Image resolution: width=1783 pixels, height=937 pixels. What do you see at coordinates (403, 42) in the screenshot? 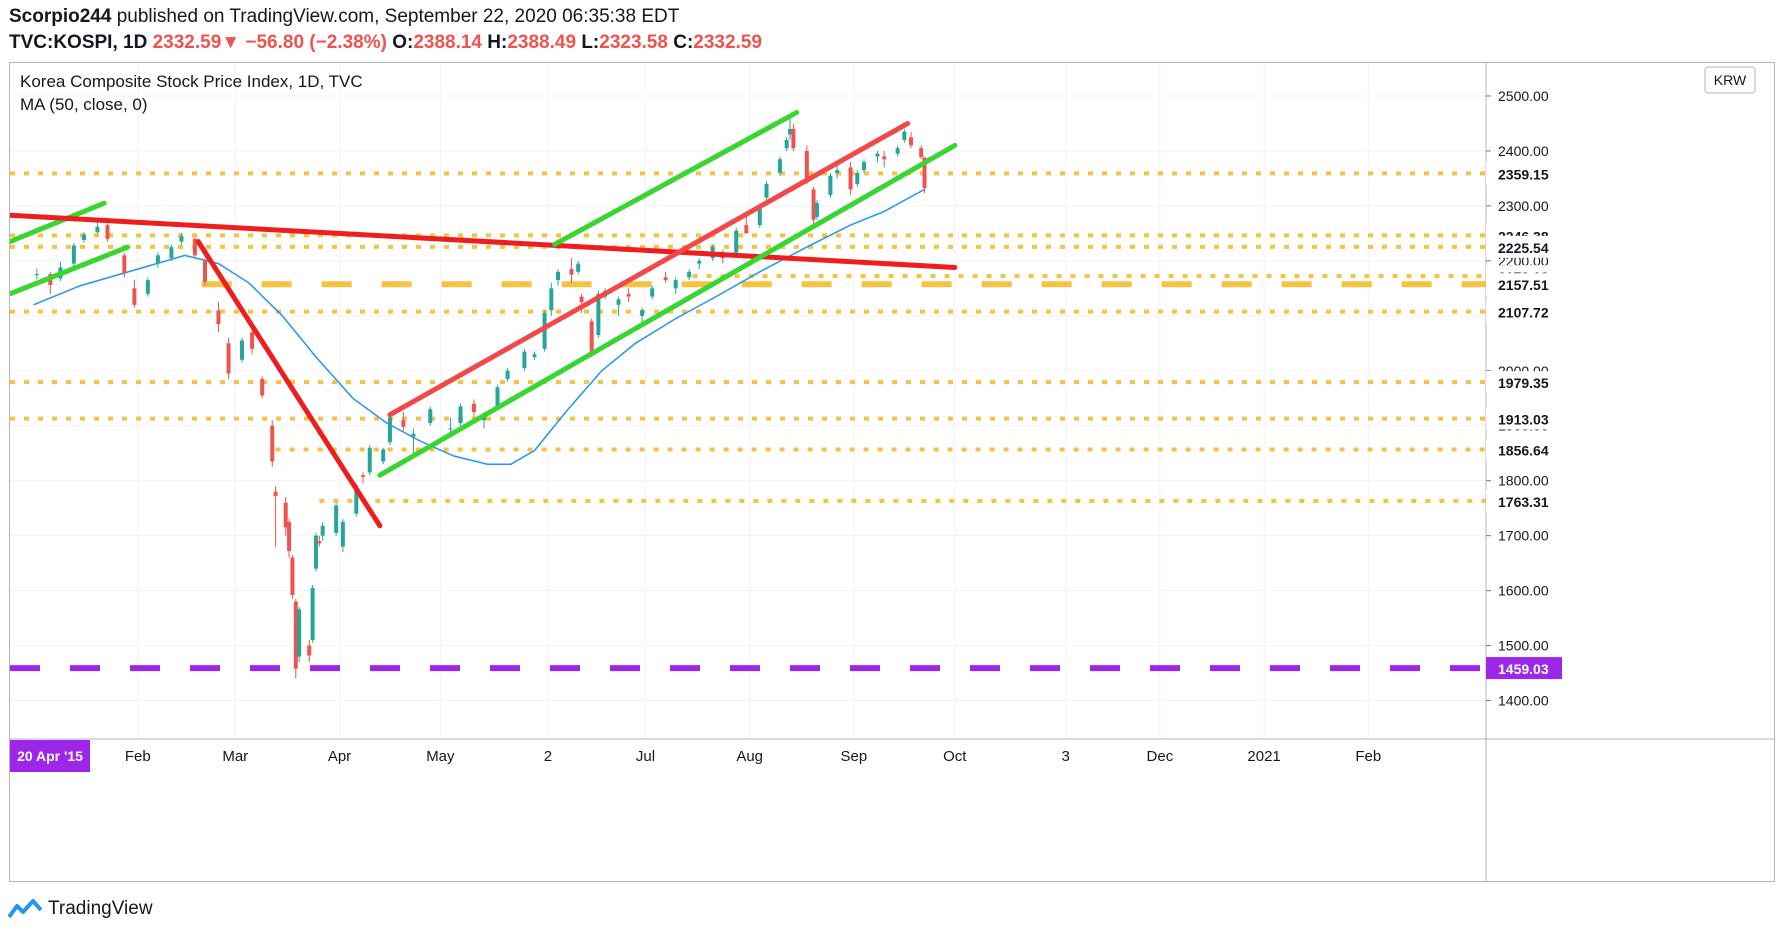
I see `open-label: O:` at bounding box center [403, 42].